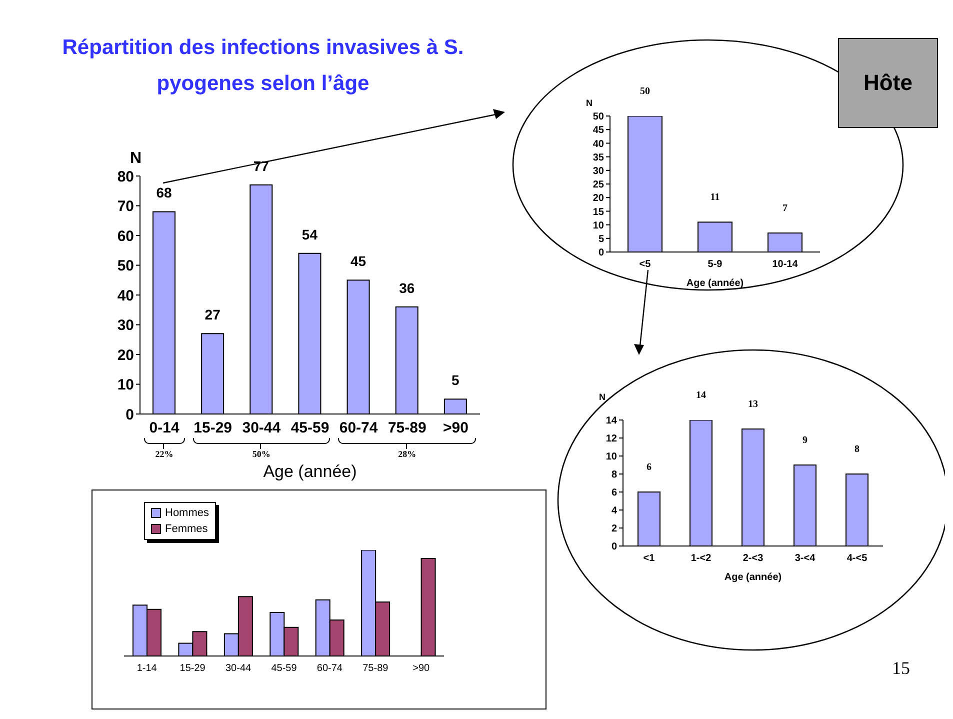 Image resolution: width=953 pixels, height=719 pixels. I want to click on data-label: 13, so click(753, 404).